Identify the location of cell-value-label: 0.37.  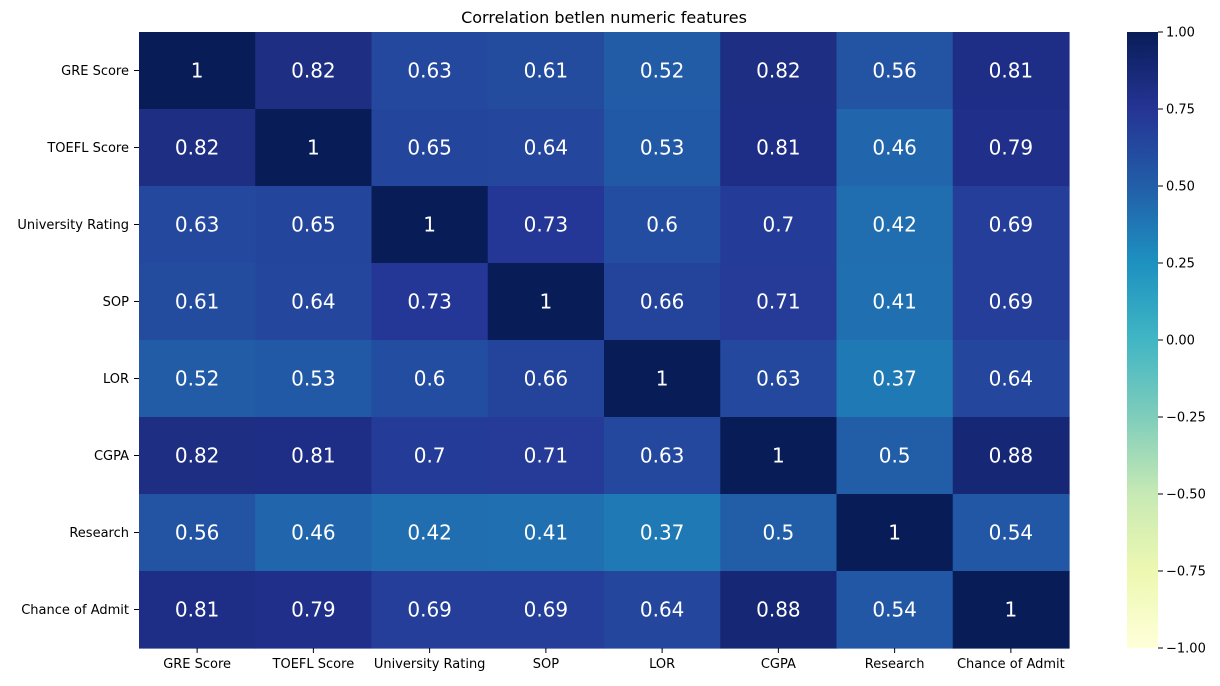
(894, 379).